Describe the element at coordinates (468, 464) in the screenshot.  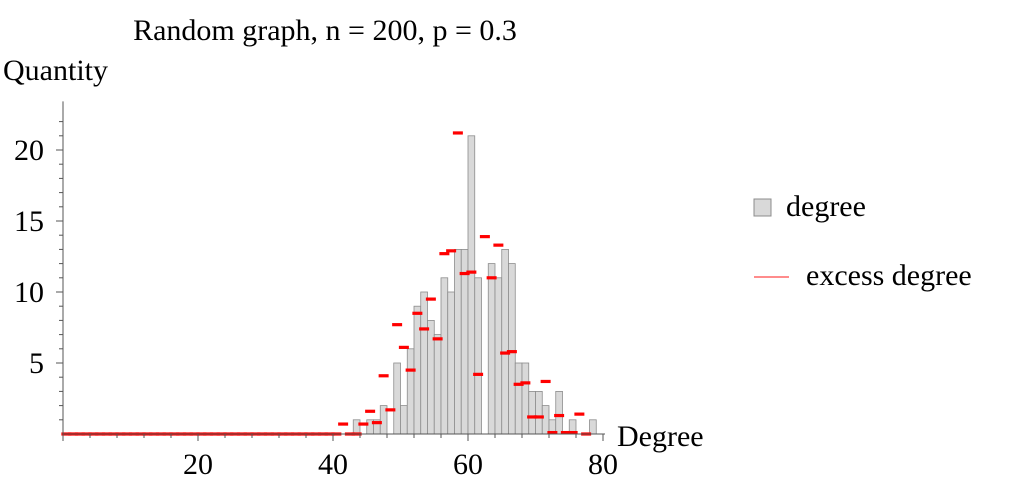
I see `x-tick-label: 60` at that location.